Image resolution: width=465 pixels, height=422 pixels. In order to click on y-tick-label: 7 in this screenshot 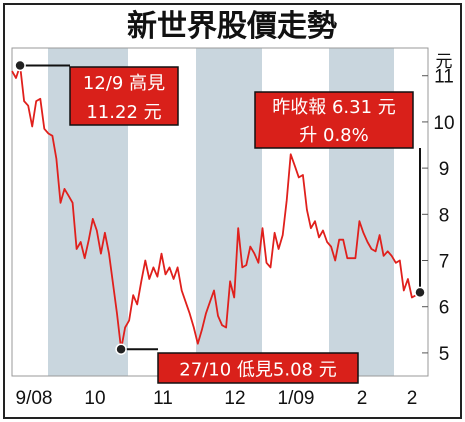, I will do `click(444, 262)`.